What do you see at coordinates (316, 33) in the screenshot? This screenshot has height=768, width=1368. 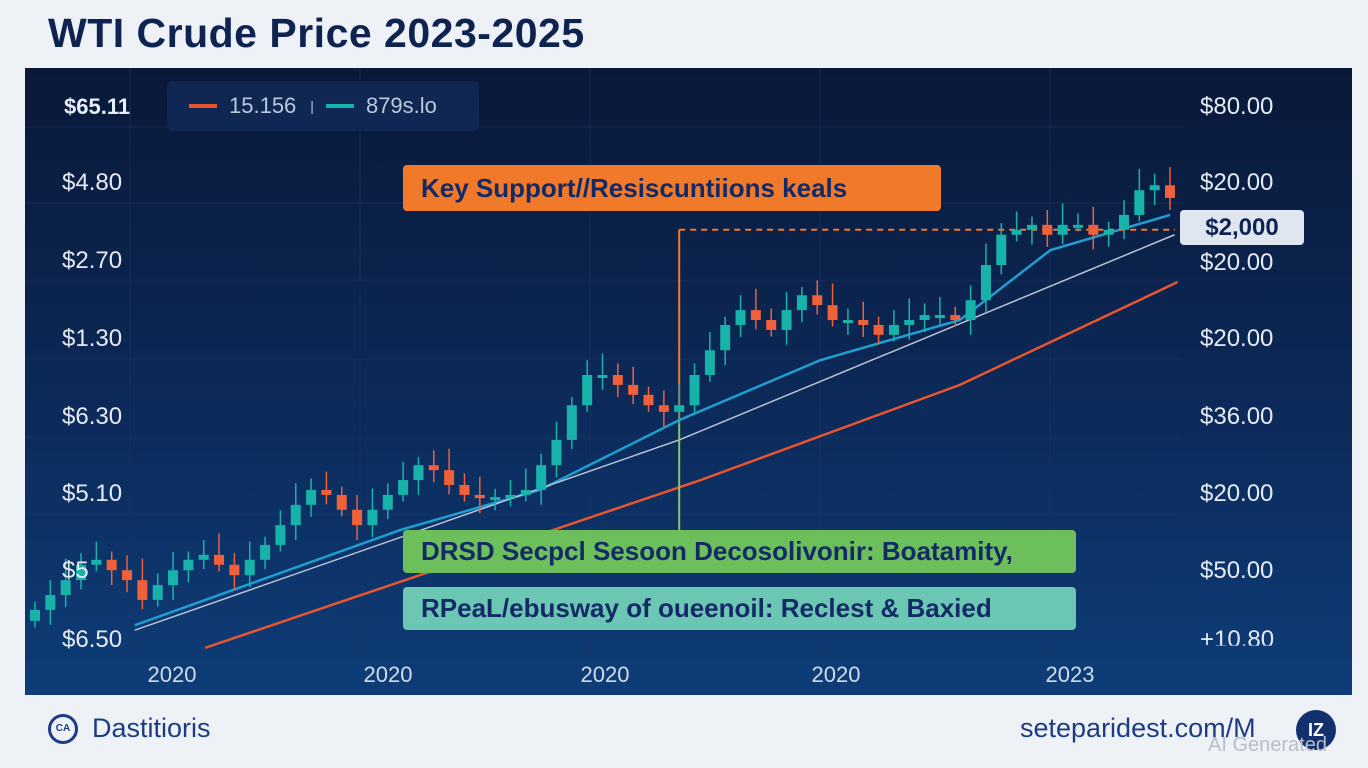 I see `chart-title: WTI Crude Price 2023-2025` at bounding box center [316, 33].